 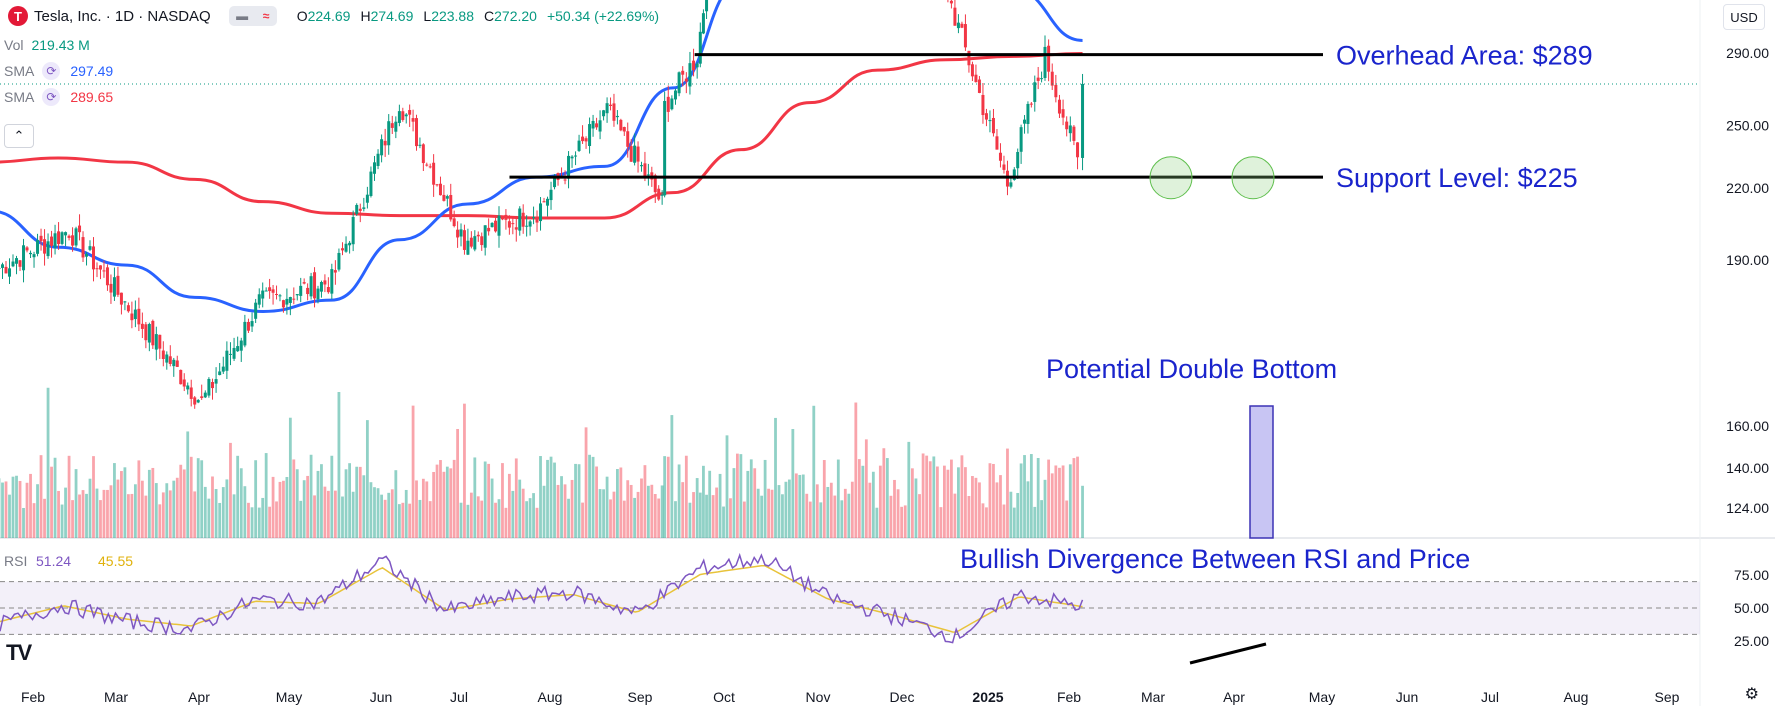 I want to click on volume-indicator: Vol 219.43 M, so click(x=47, y=45).